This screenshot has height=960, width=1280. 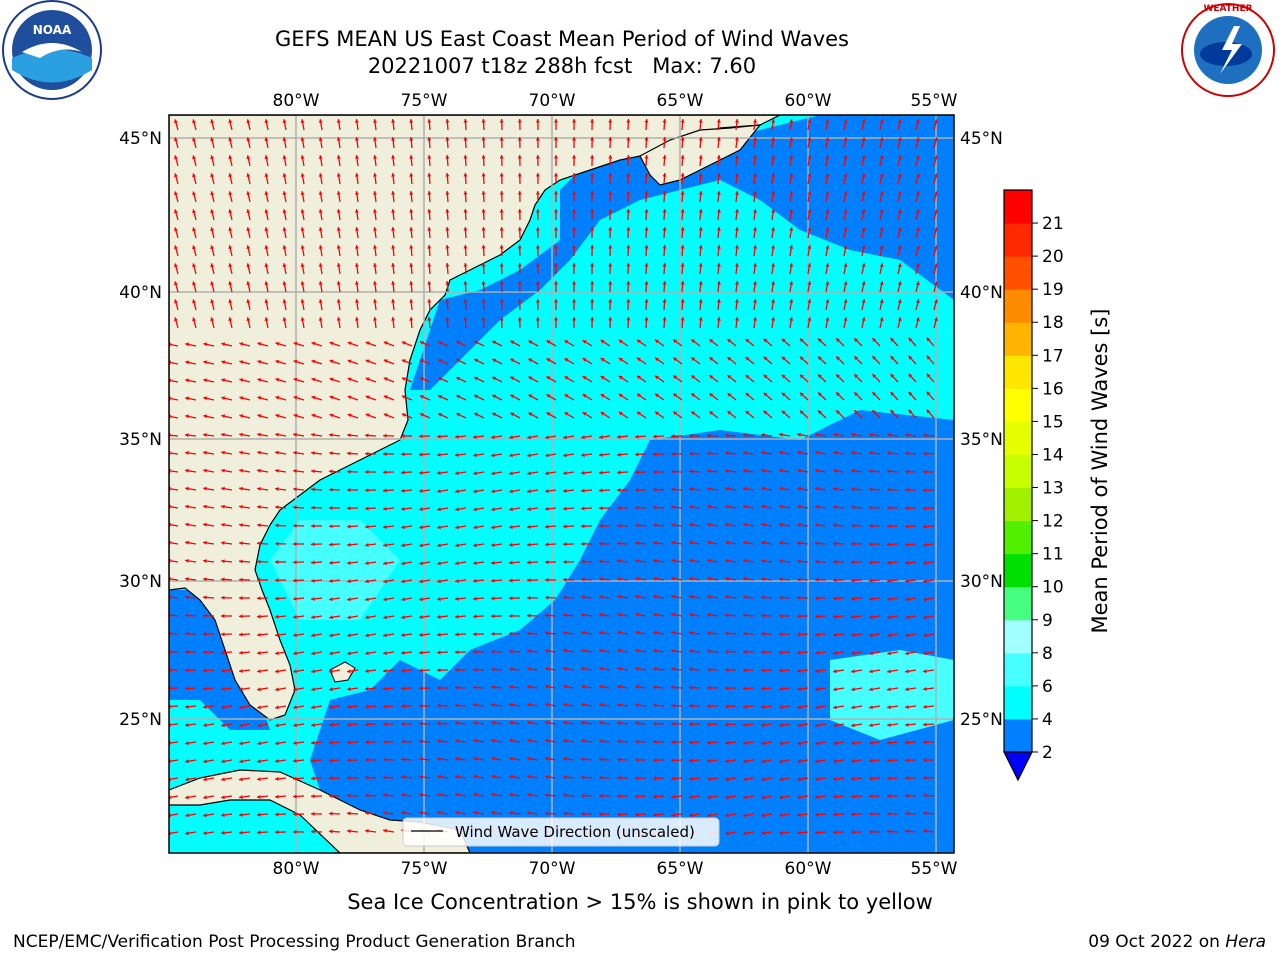 What do you see at coordinates (808, 869) in the screenshot?
I see `lon-tick-bottom: 60°W` at bounding box center [808, 869].